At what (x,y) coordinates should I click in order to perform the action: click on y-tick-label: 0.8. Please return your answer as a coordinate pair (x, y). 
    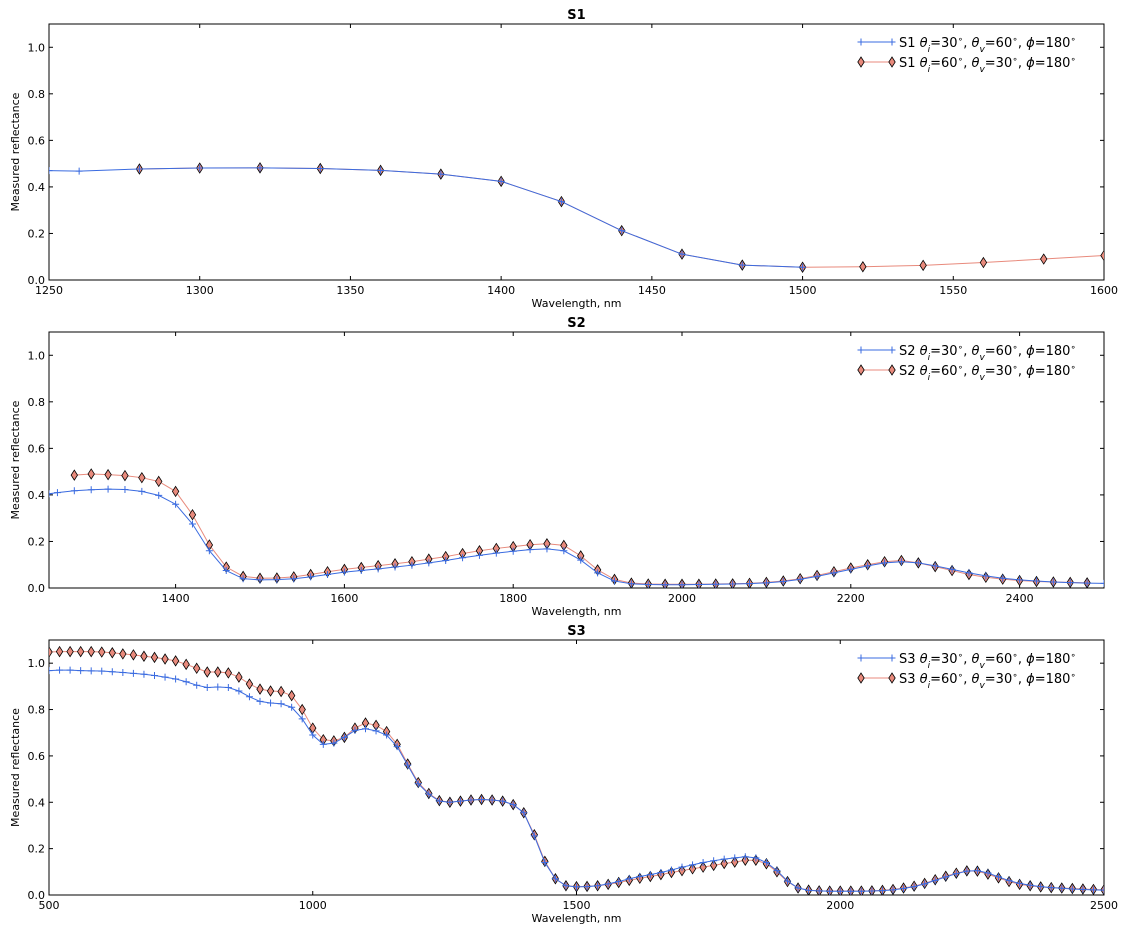
    Looking at the image, I should click on (37, 710).